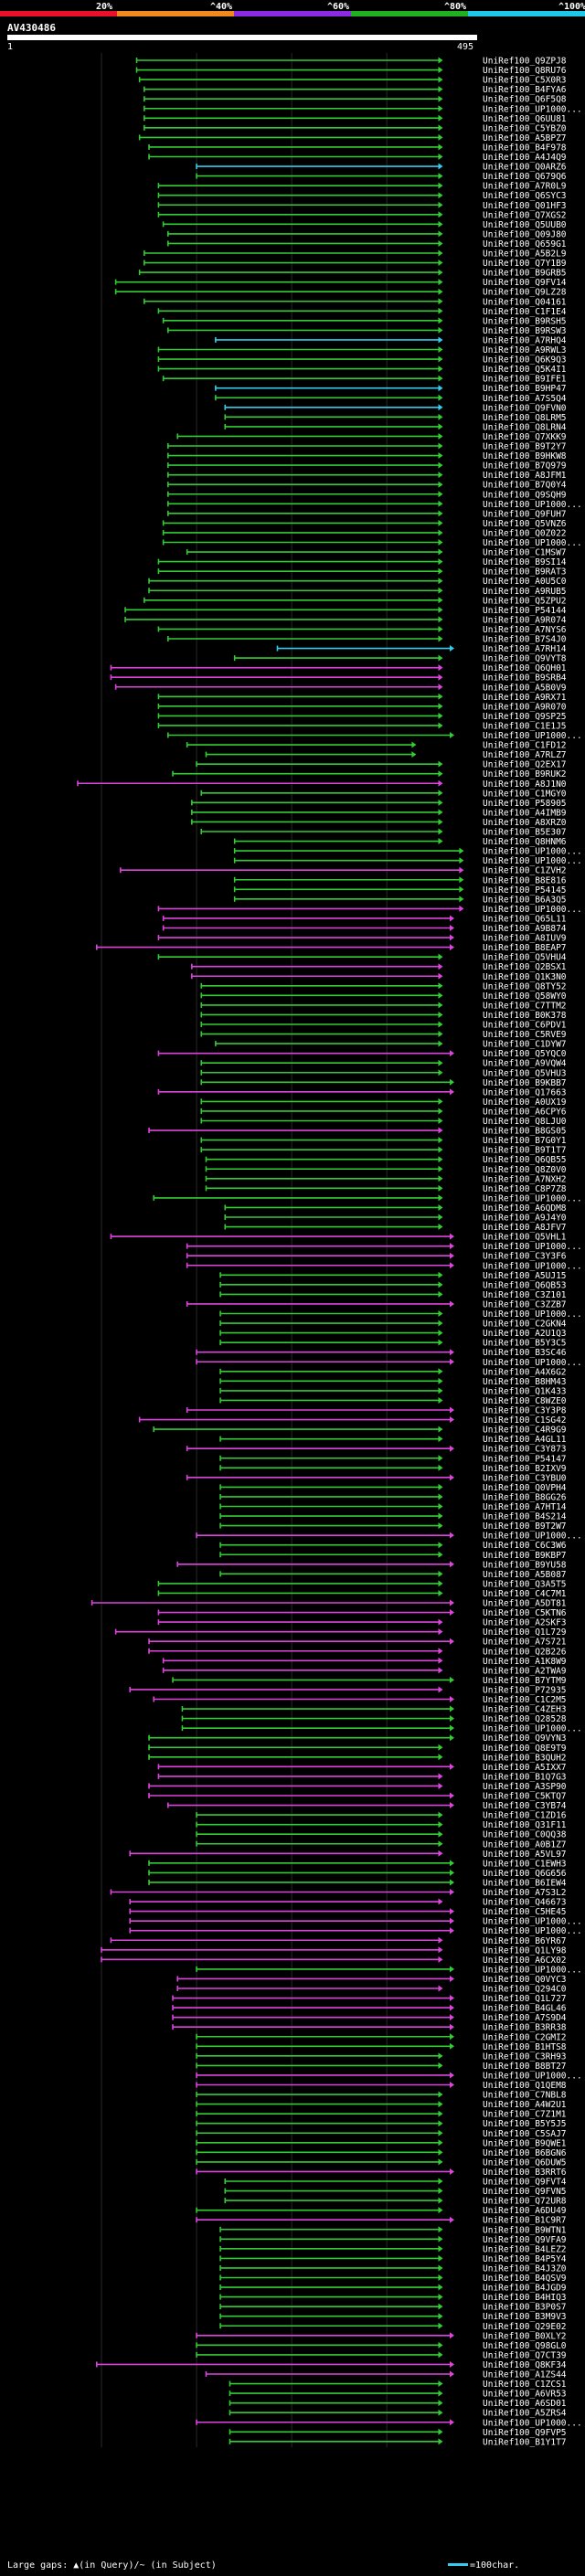 Image resolution: width=585 pixels, height=2576 pixels. Describe the element at coordinates (525, 1304) in the screenshot. I see `hit-label: UniRef100_C3ZZB7` at that location.